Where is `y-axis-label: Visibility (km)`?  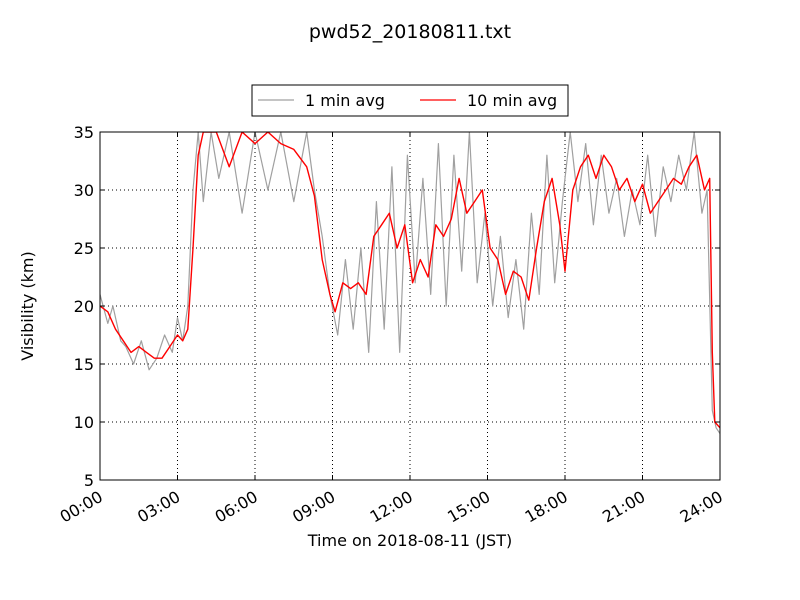 y-axis-label: Visibility (km) is located at coordinates (27, 305).